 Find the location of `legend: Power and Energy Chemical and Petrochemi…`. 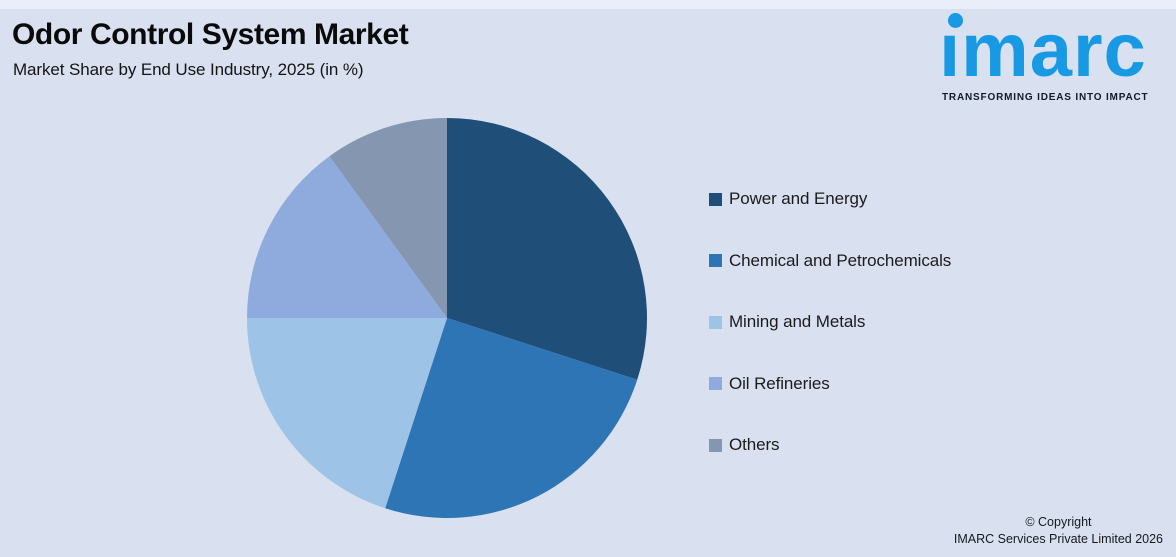

legend: Power and Energy Chemical and Petrochemi… is located at coordinates (830, 343).